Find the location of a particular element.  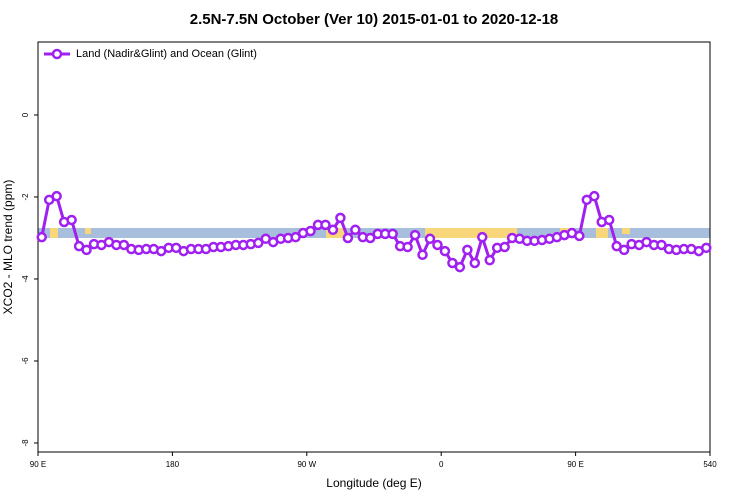

legend-marker is located at coordinates (57, 54).